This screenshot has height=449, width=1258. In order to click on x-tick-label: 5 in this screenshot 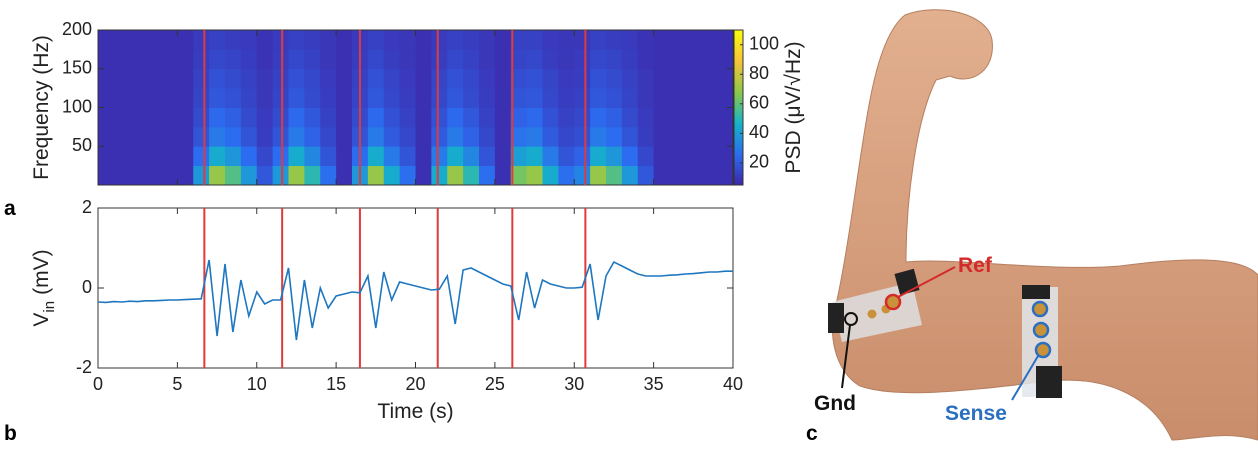, I will do `click(177, 384)`.